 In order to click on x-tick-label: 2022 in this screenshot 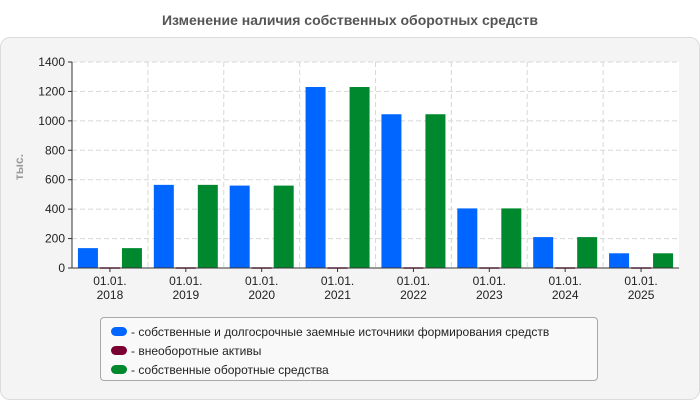, I will do `click(413, 295)`.